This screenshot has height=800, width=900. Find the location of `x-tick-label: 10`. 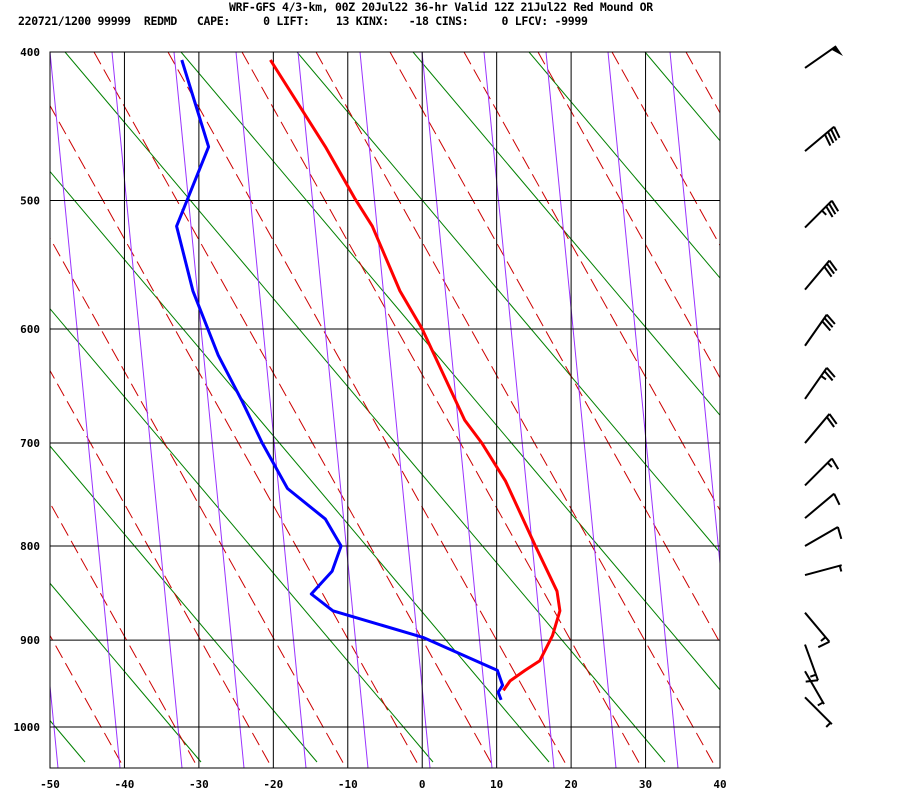

x-tick-label: 10 is located at coordinates (496, 784).